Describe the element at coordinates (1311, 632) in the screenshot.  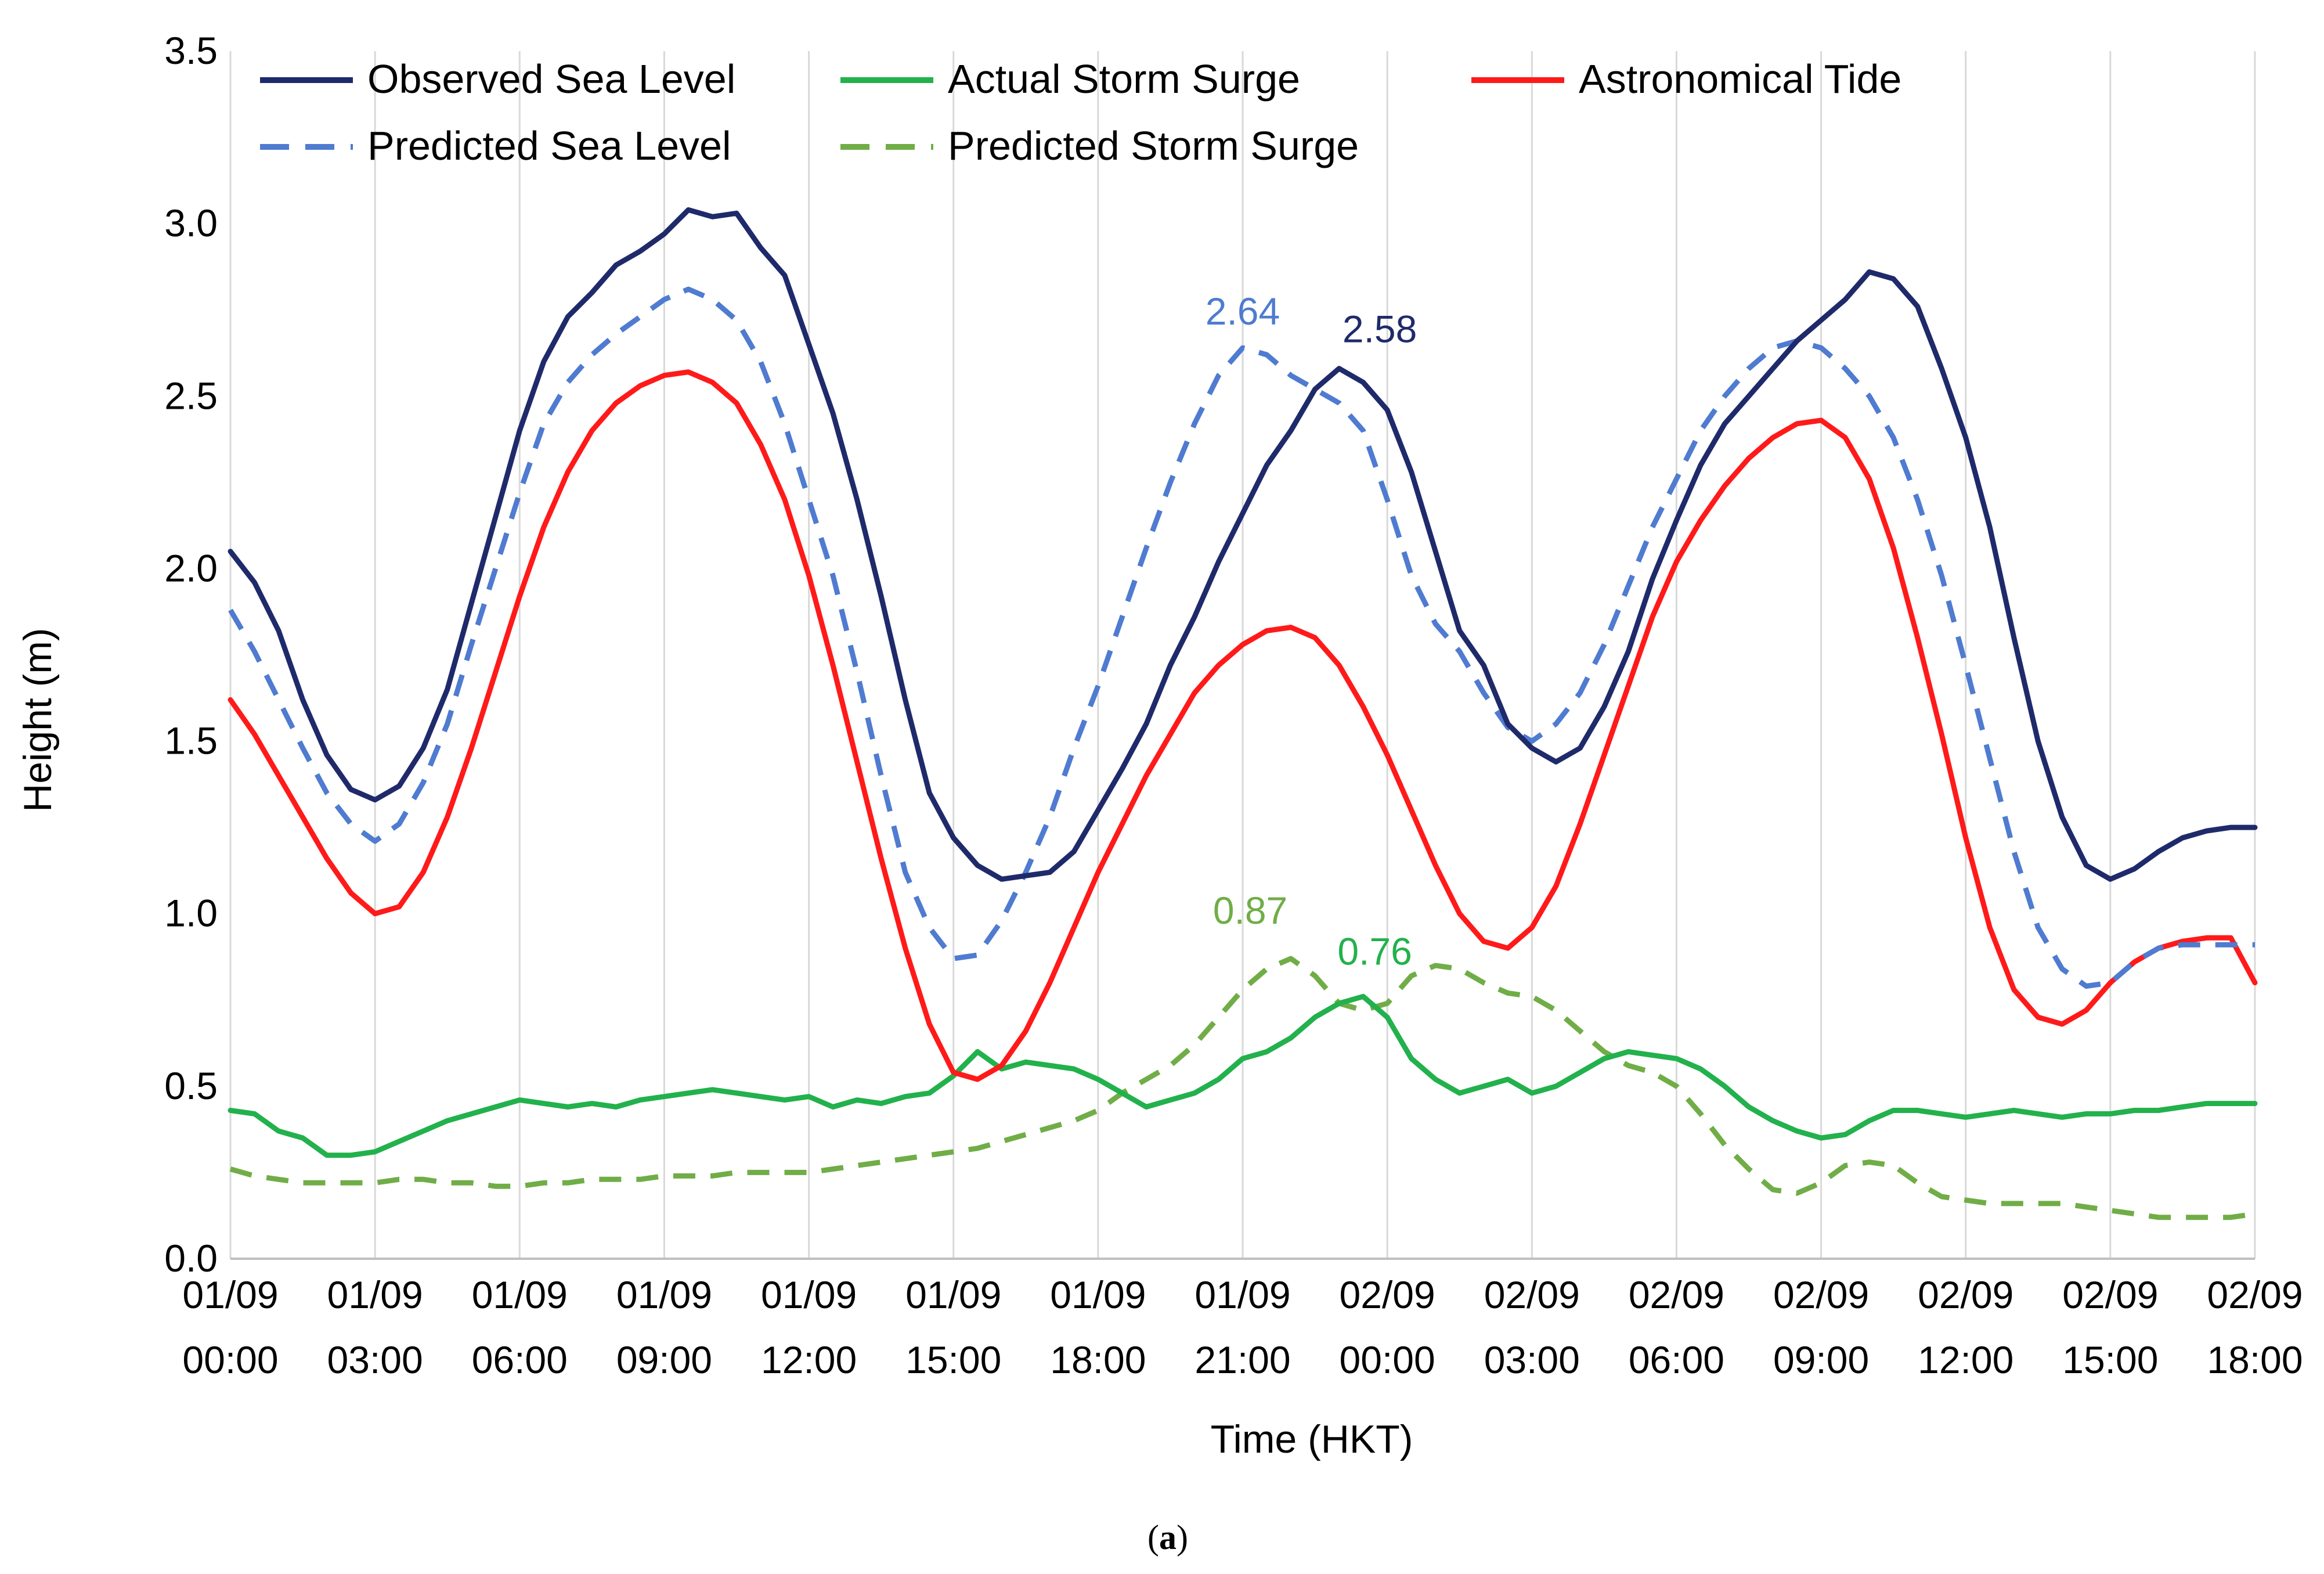
I see `peak-annotations: 2.64 2.58 0.87 0.76` at that location.